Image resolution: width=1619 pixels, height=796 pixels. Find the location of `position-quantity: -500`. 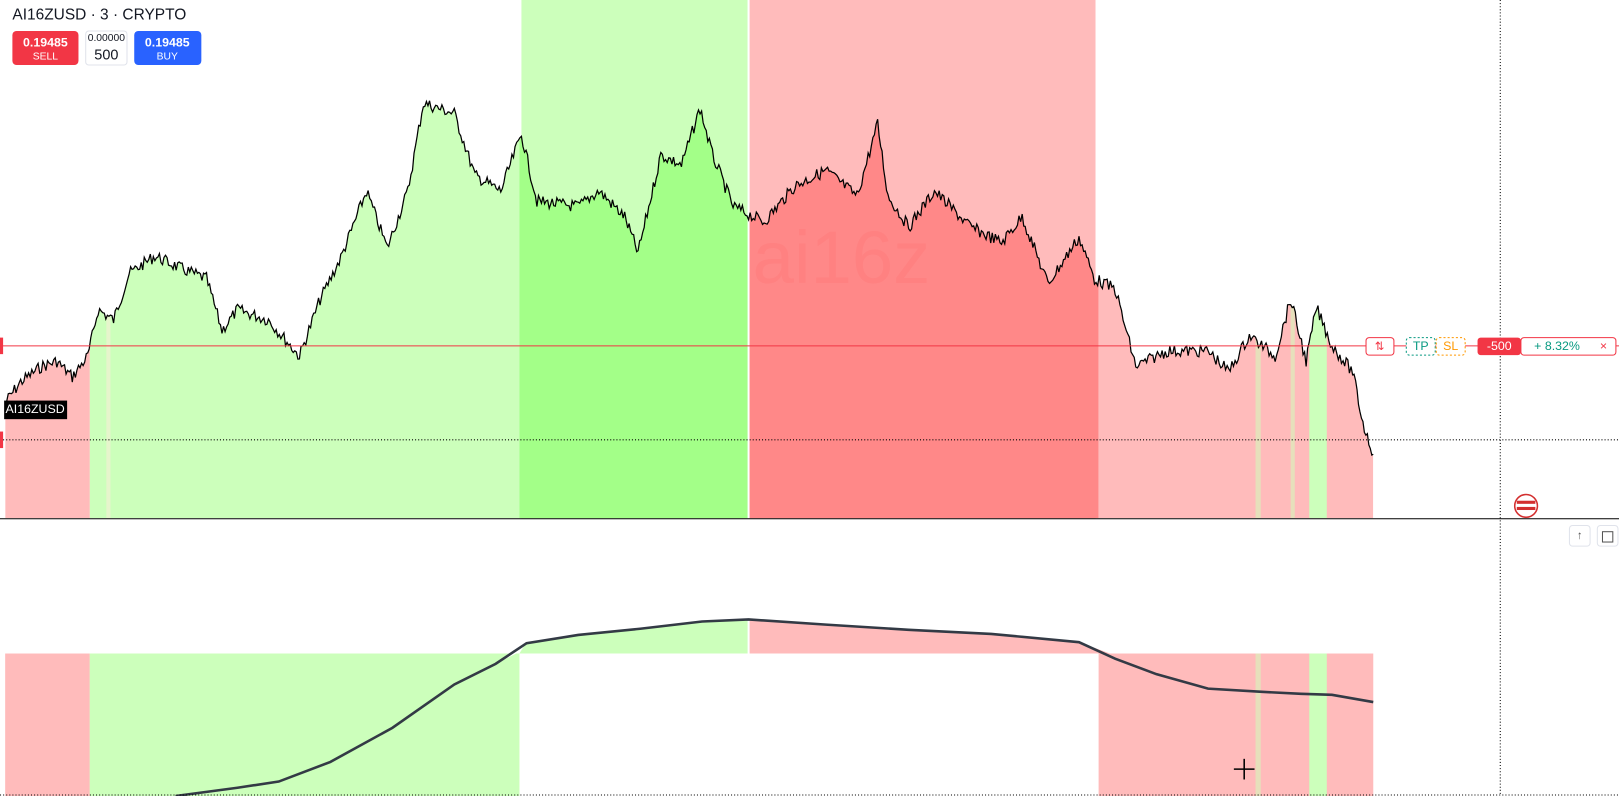

position-quantity: -500 is located at coordinates (1499, 346).